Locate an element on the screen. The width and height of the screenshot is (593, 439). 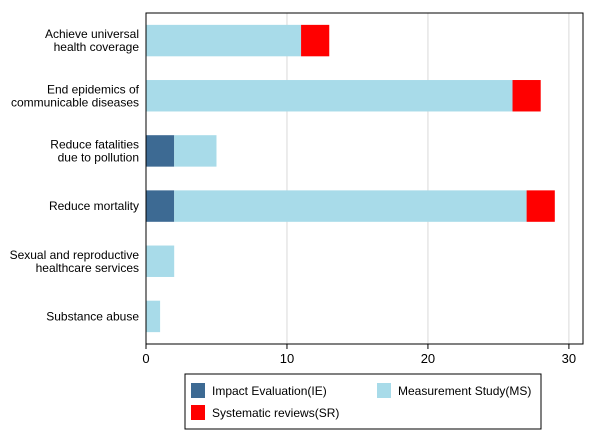
category-label: Achieve universal health coverage is located at coordinates (92, 40).